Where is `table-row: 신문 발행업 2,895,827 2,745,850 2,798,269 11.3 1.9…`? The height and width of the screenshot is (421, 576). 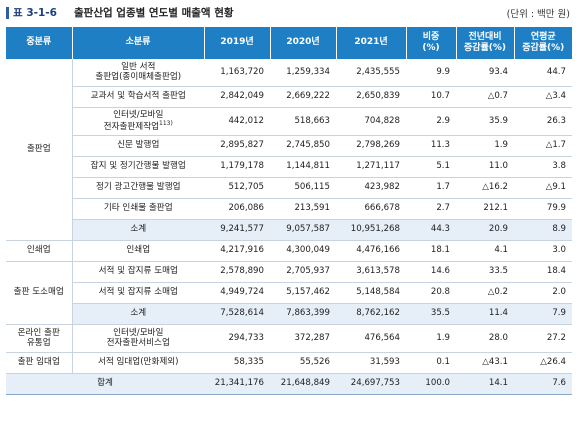
table-row: 신문 발행업 2,895,827 2,745,850 2,798,269 11.3 1.9… is located at coordinates (289, 146).